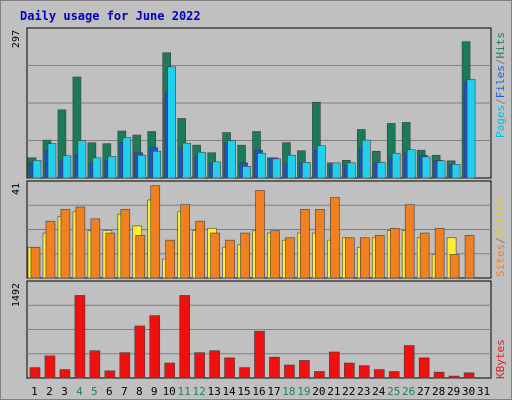 The image size is (512, 400). What do you see at coordinates (258, 391) in the screenshot?
I see `xtick-label-16: 16` at bounding box center [258, 391].